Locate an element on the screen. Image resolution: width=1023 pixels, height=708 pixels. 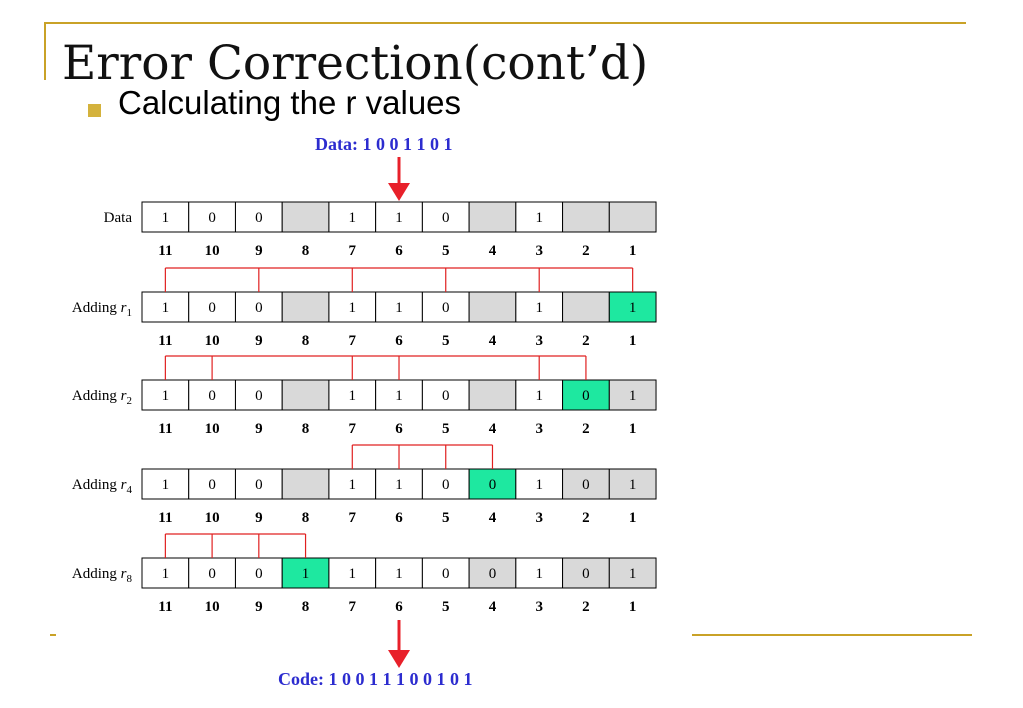
row-label: Adding r4 is located at coordinates (102, 486).